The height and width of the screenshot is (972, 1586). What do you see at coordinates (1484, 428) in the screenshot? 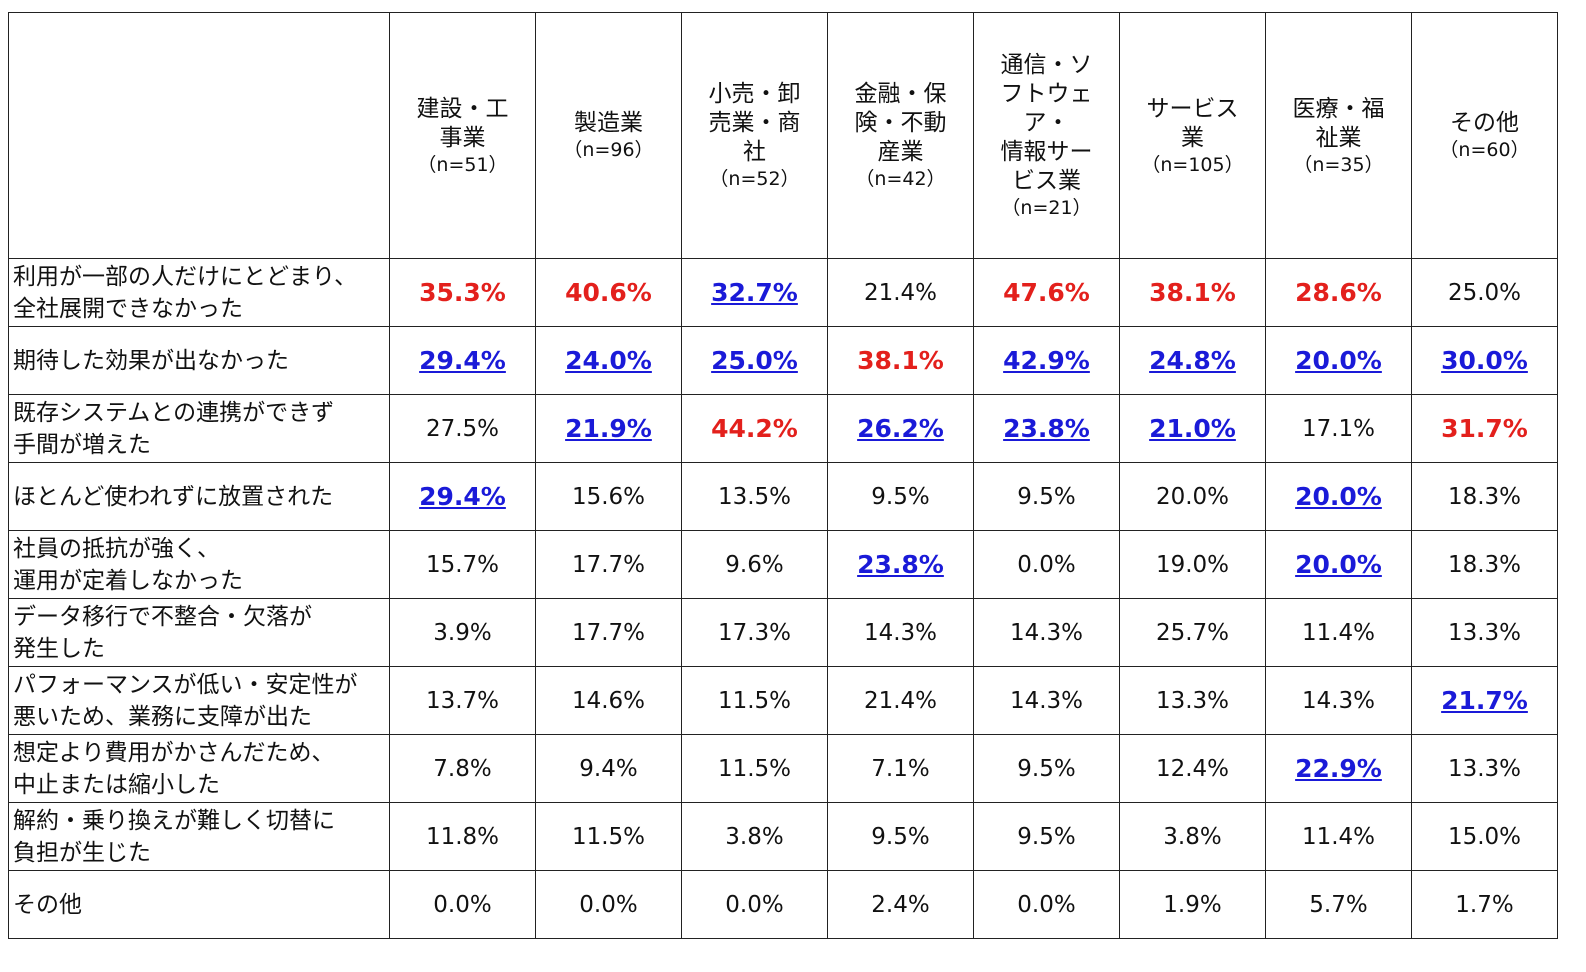
I see `value-cell: 31.7%` at bounding box center [1484, 428].